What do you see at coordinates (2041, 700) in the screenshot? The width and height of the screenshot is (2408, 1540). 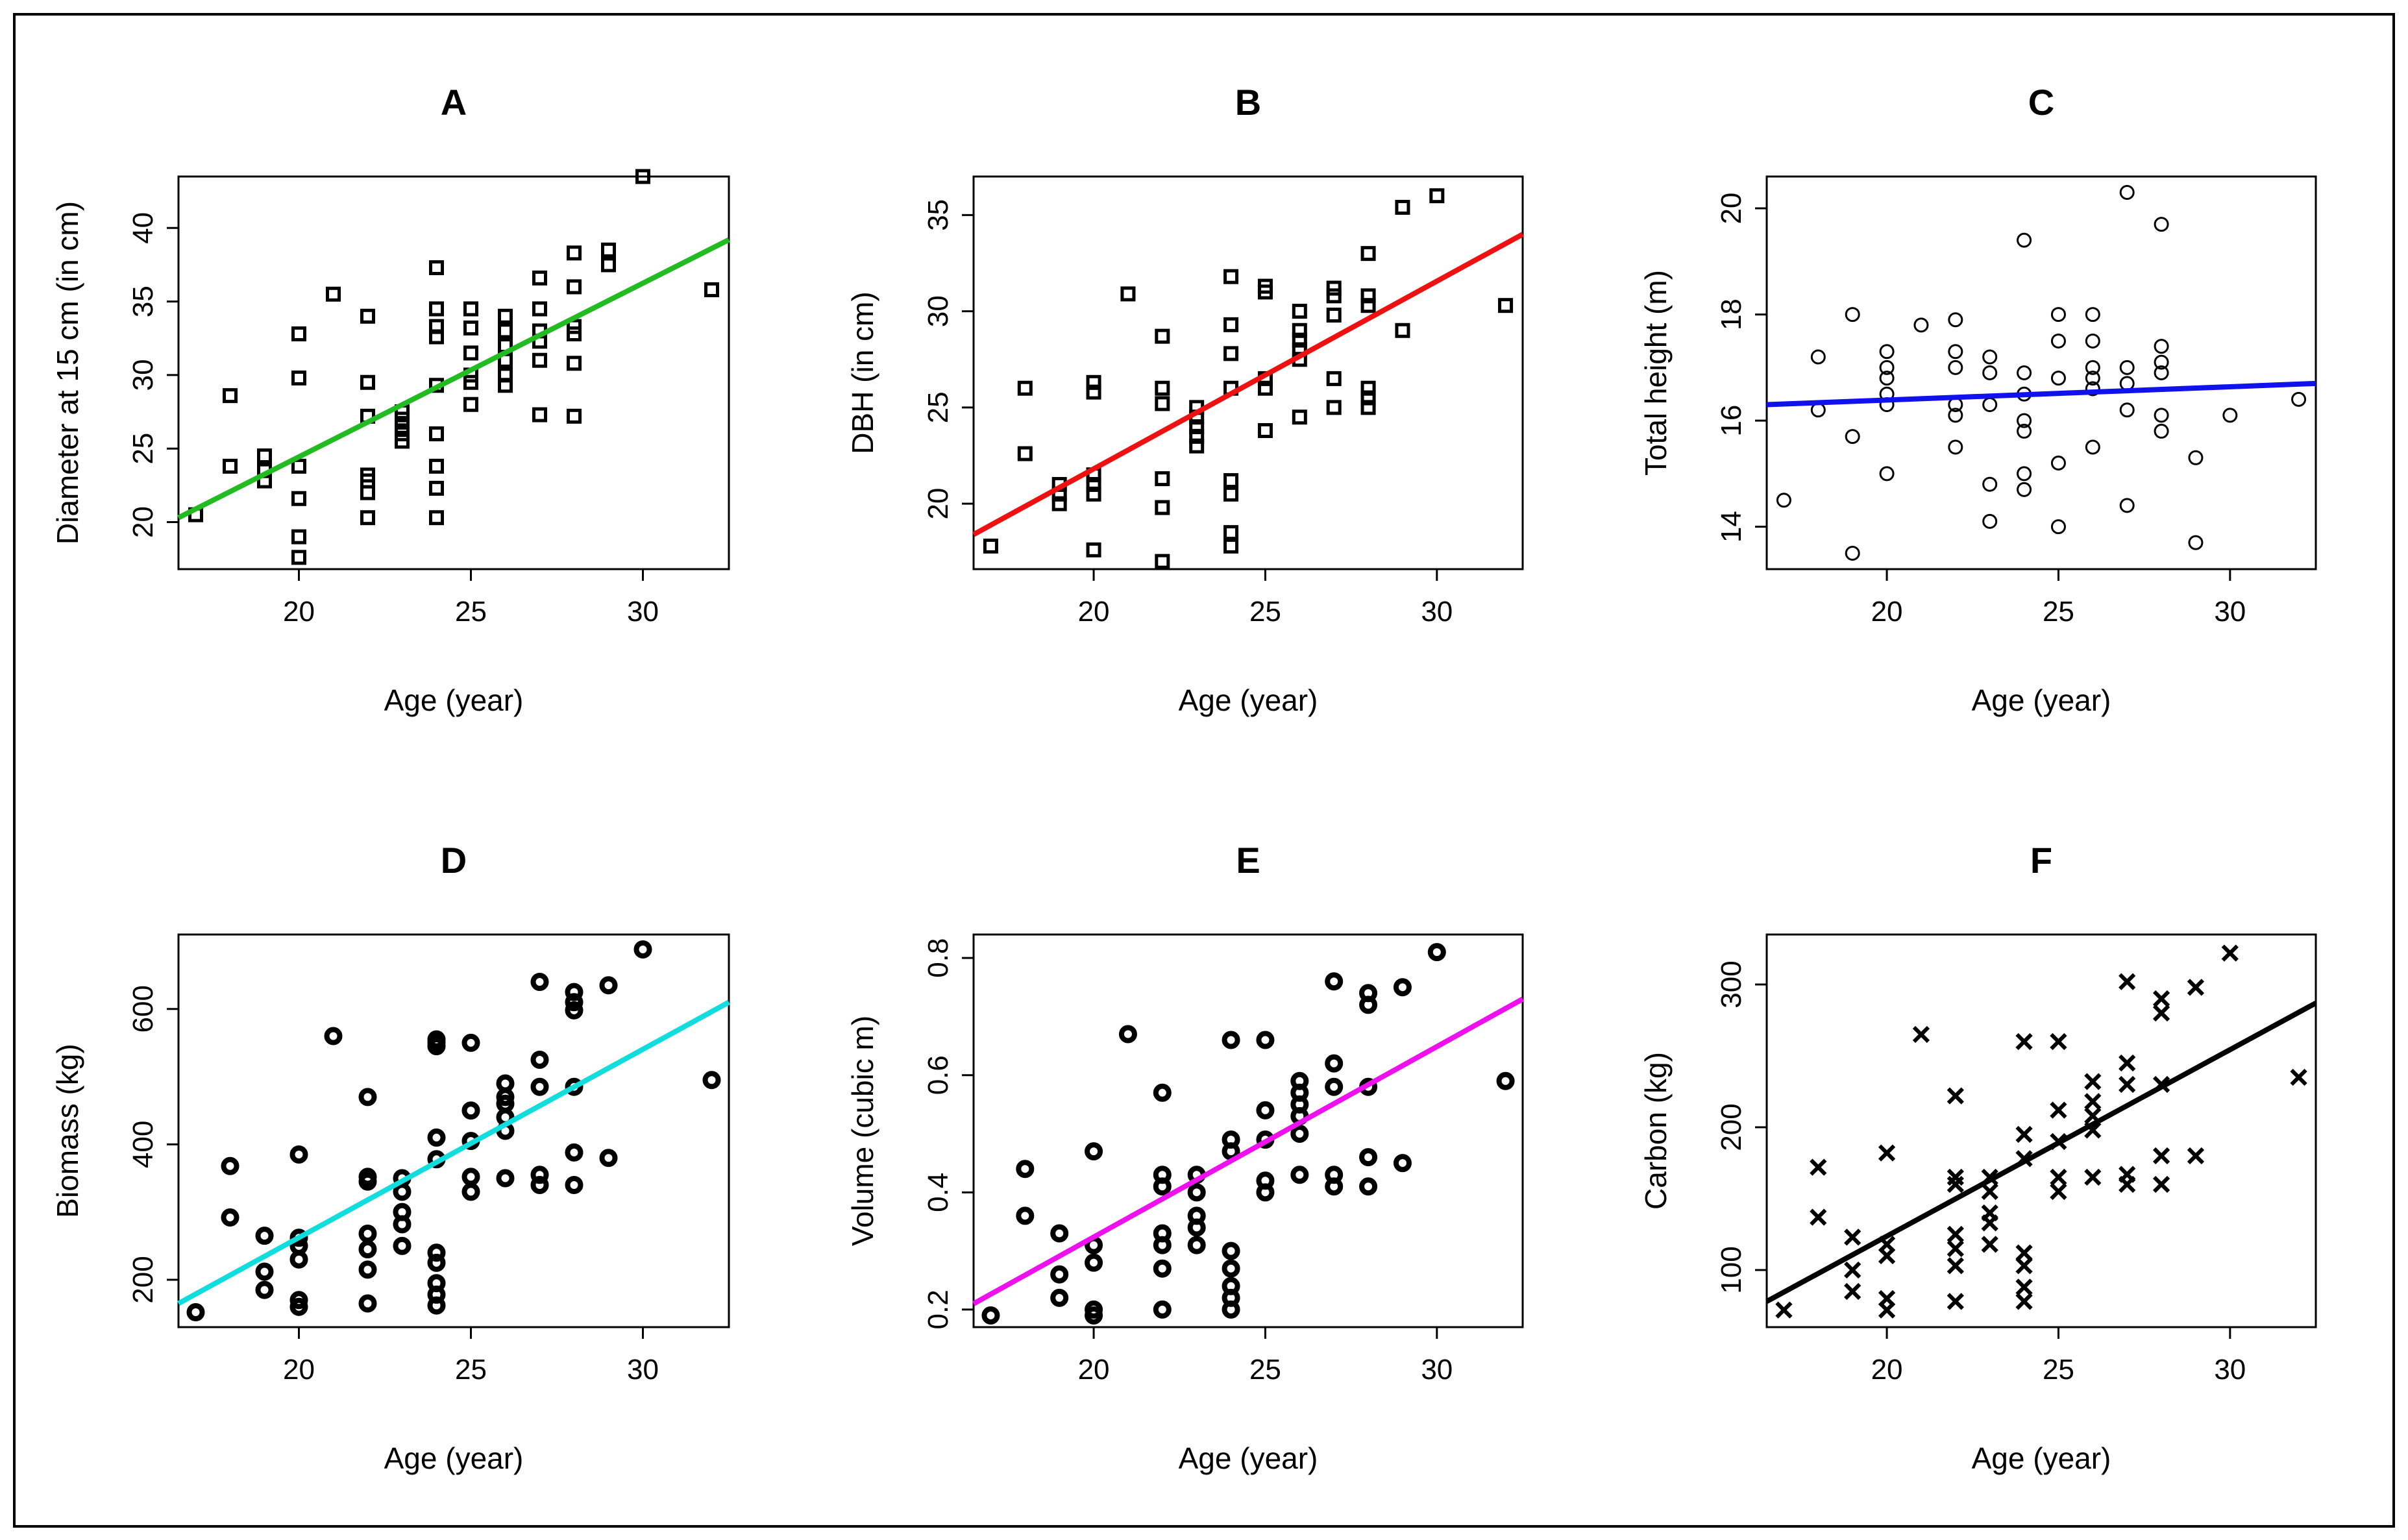 I see `x-axis-label: Age (year)` at bounding box center [2041, 700].